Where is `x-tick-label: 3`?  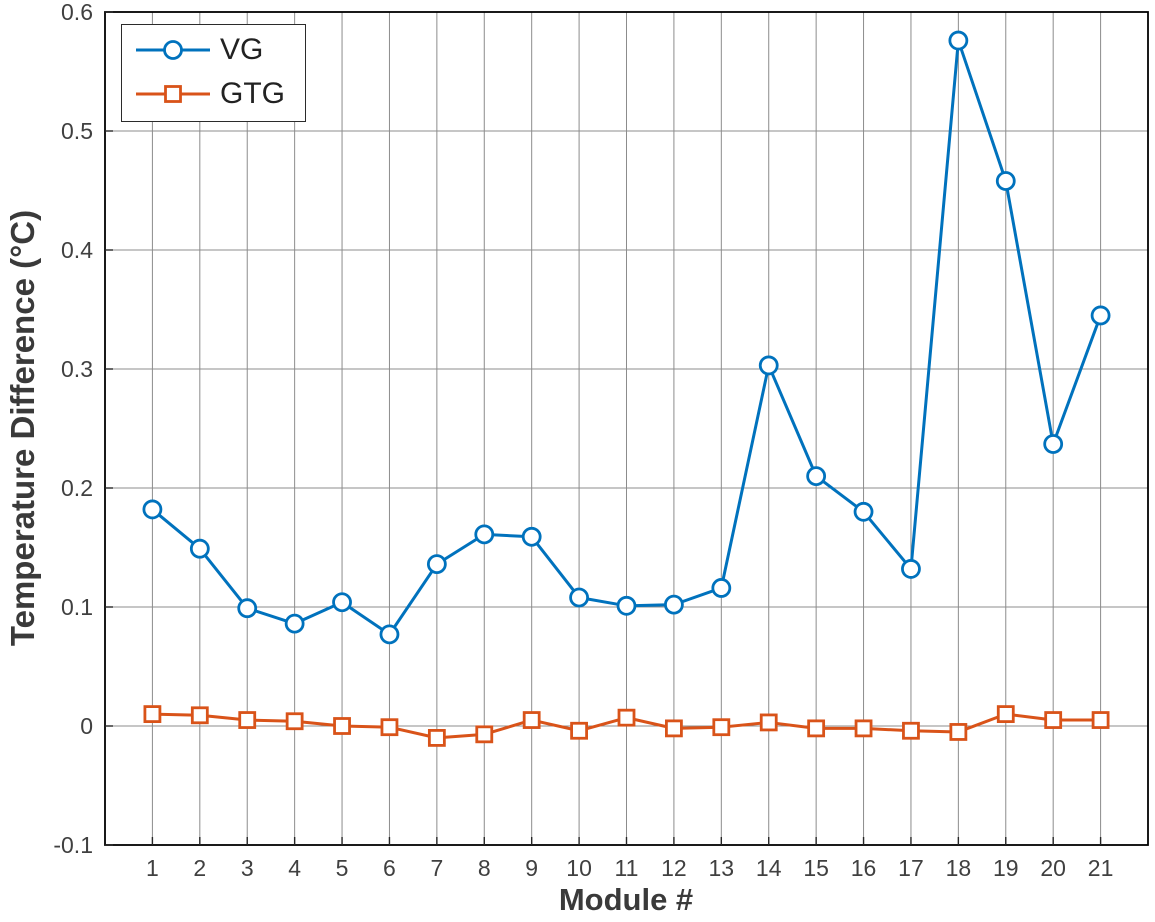 x-tick-label: 3 is located at coordinates (247, 868).